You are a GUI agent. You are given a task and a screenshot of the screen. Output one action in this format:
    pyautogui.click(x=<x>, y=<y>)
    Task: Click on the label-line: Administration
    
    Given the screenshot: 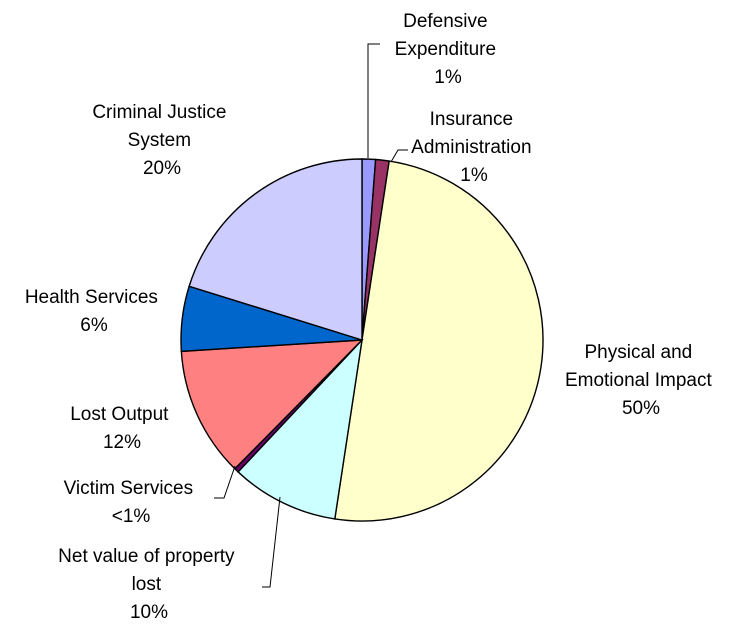 What is the action you would take?
    pyautogui.click(x=471, y=147)
    